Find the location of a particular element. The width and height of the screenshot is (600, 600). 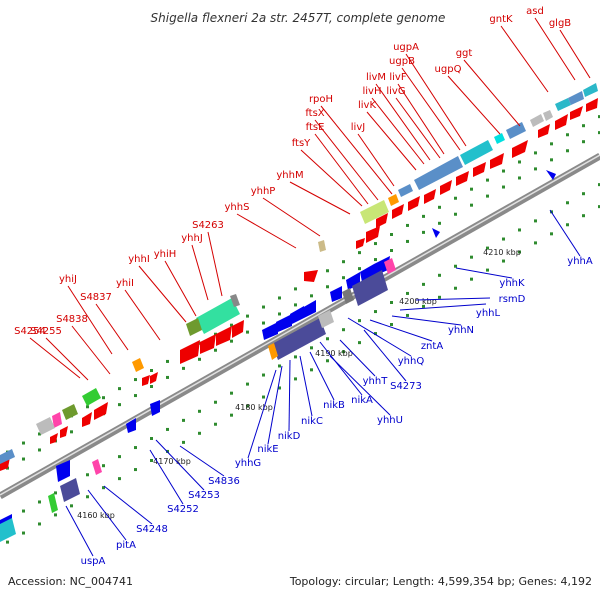

gene-label-nikD: nikD is located at coordinates (289, 436).